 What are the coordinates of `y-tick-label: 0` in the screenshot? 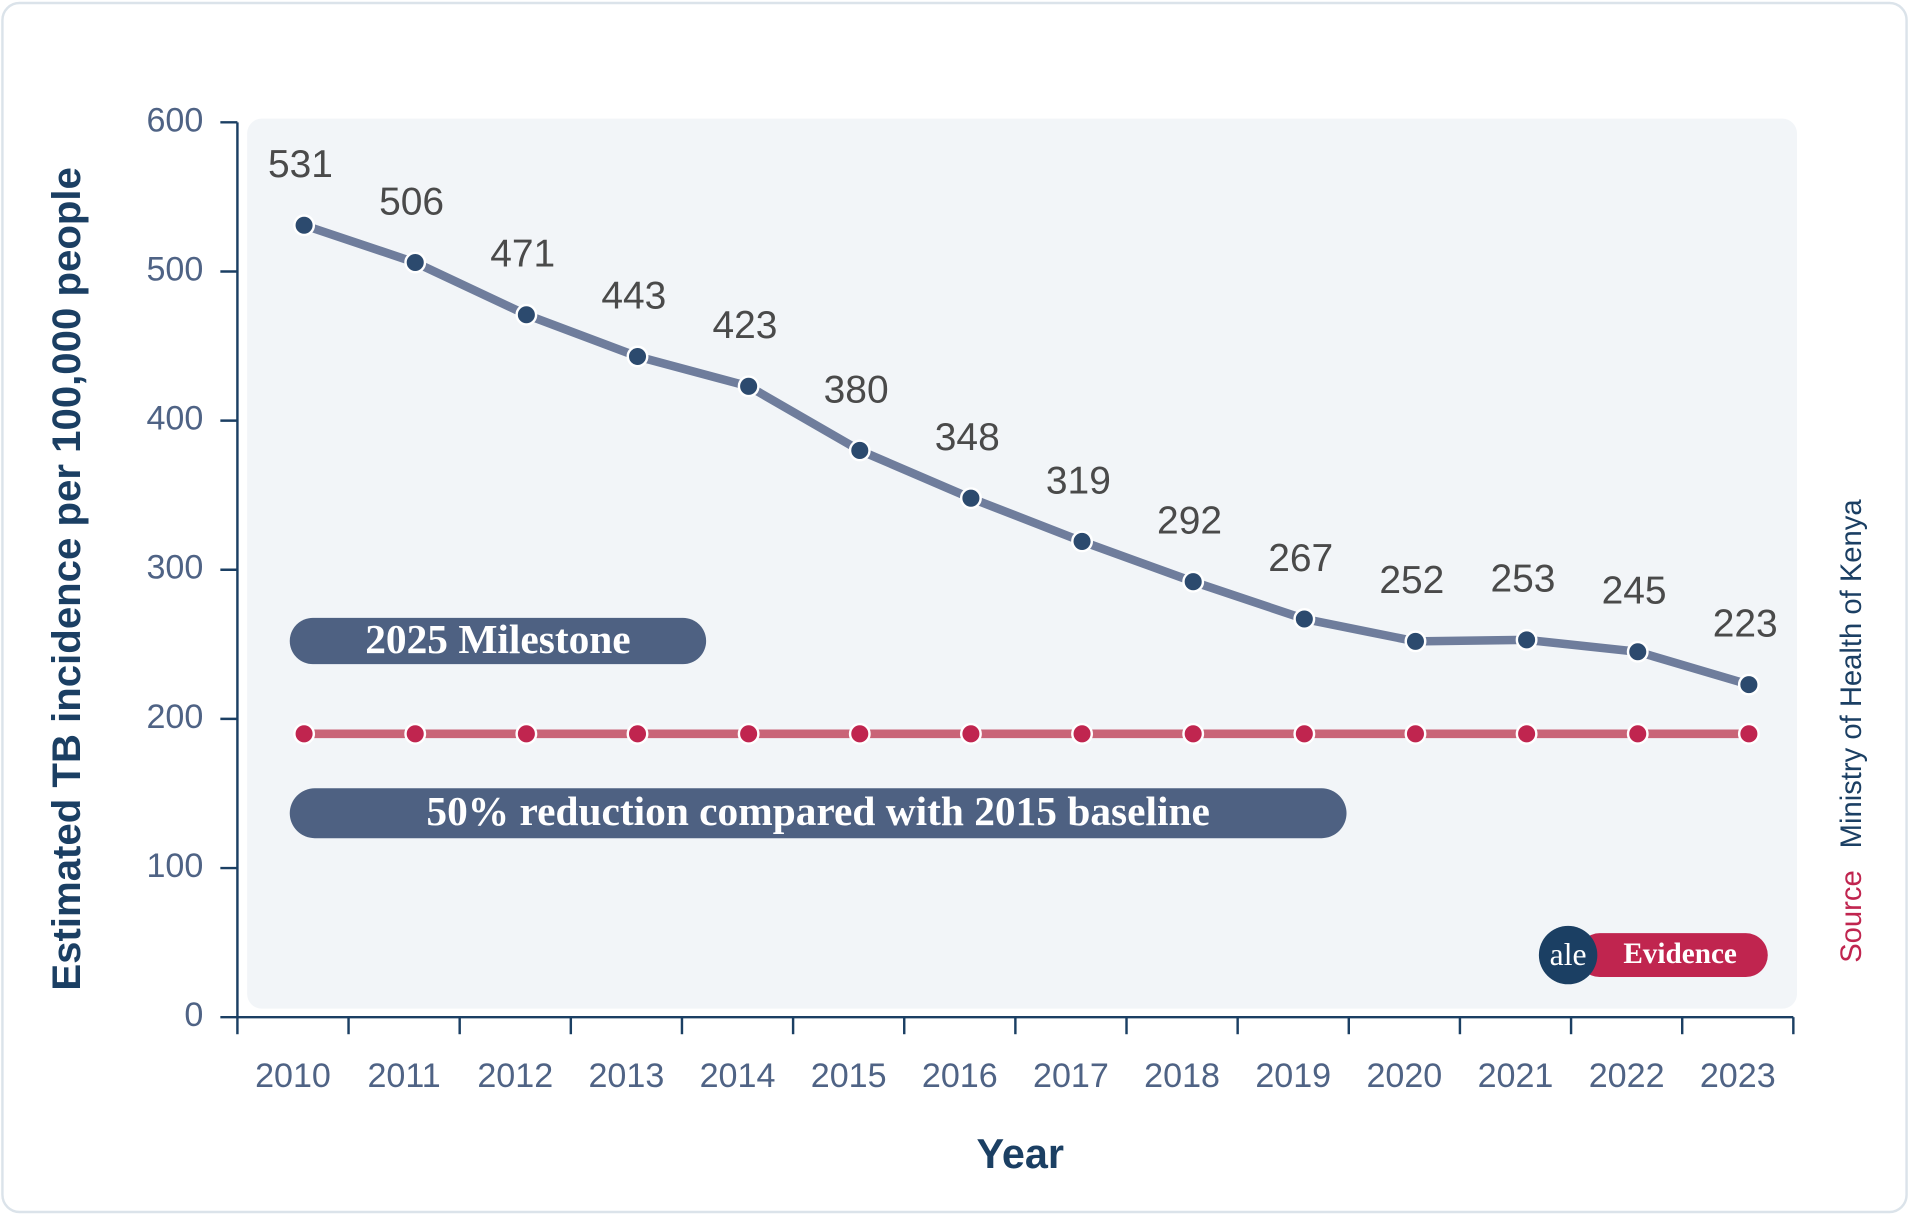 It's located at (193, 1015).